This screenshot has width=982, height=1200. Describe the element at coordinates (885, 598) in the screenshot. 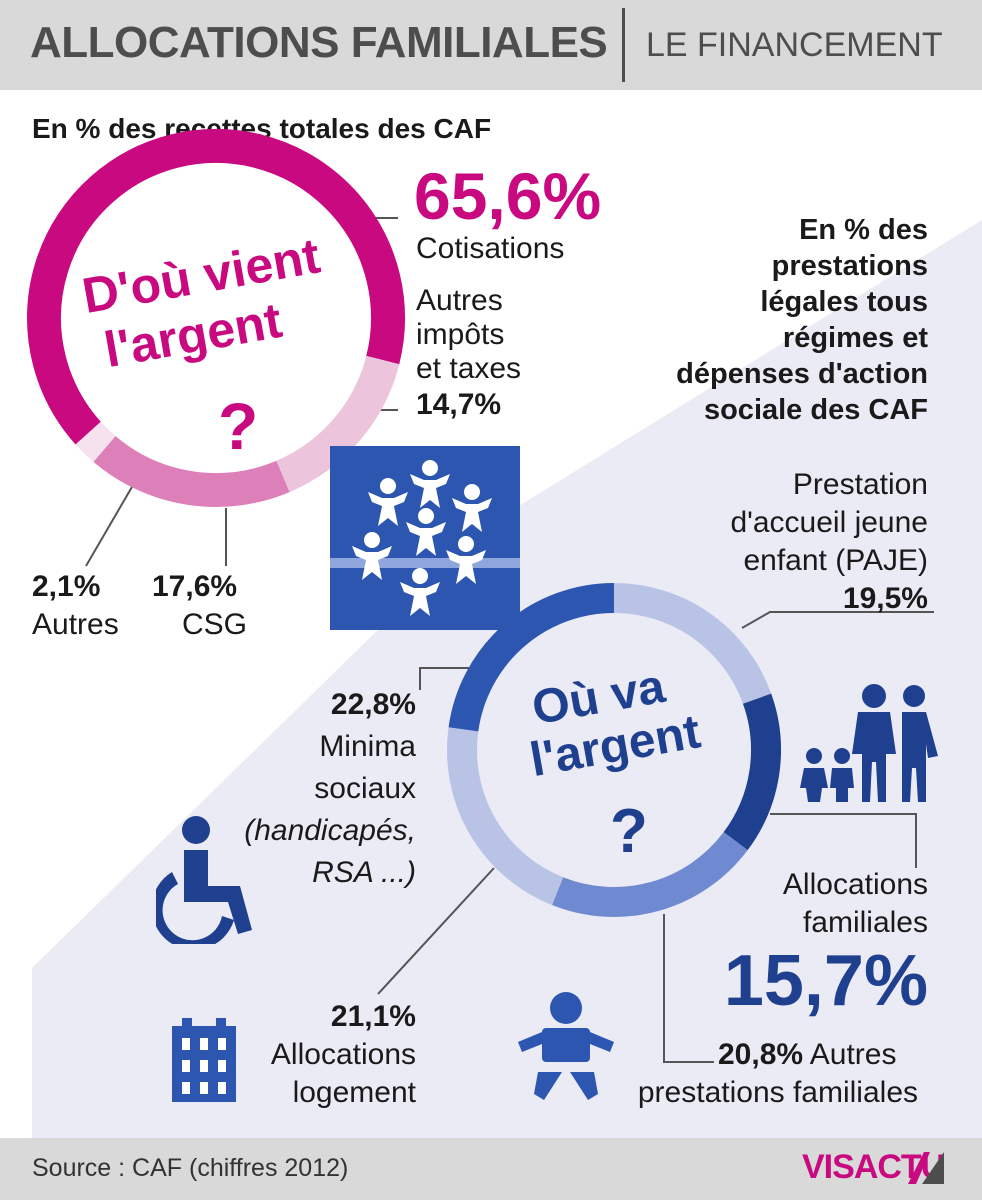

I see `paje-value: 19,5%` at that location.